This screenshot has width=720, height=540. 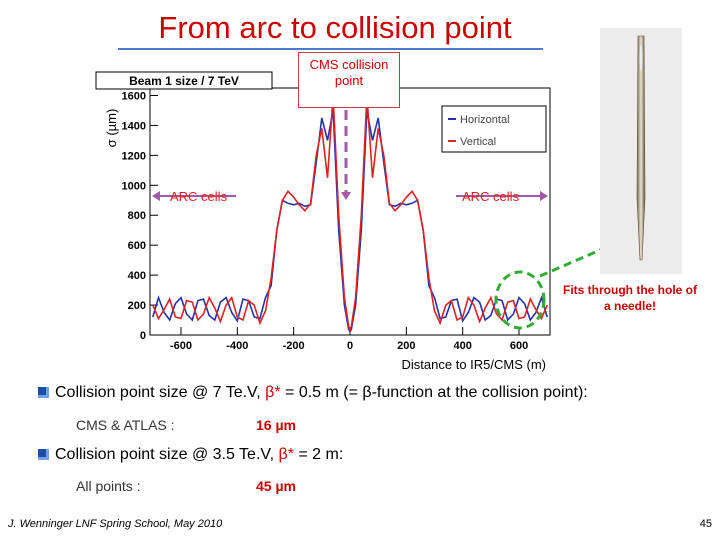 What do you see at coordinates (276, 425) in the screenshot?
I see `cms-atlas-value: 16 µm` at bounding box center [276, 425].